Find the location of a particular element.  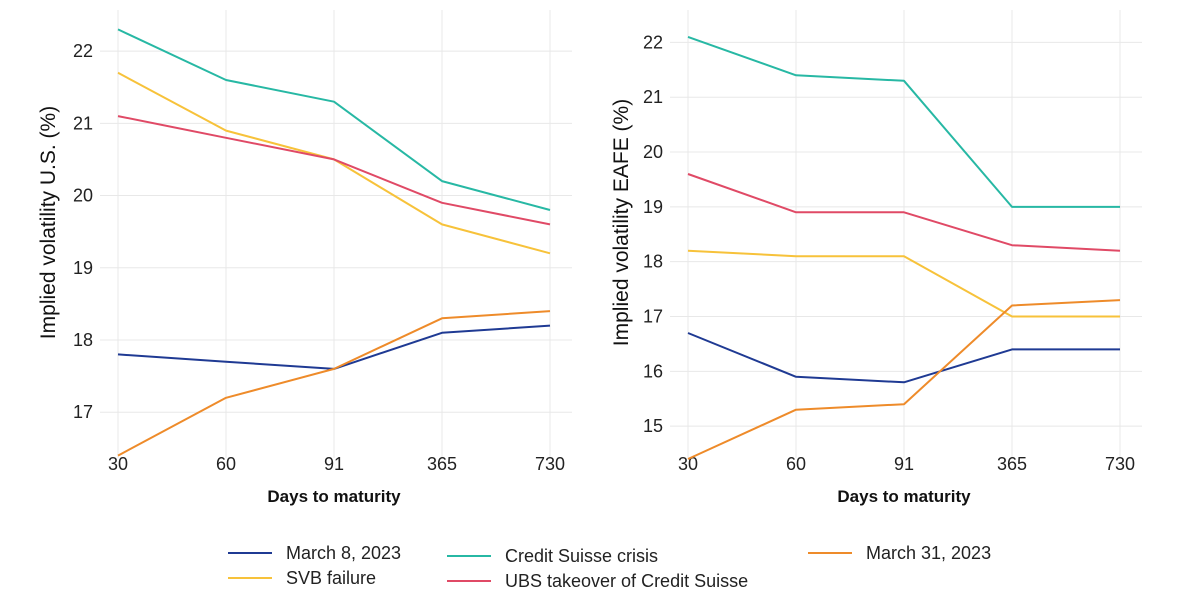

legend-item: Credit Suisse crisis is located at coordinates (552, 556).